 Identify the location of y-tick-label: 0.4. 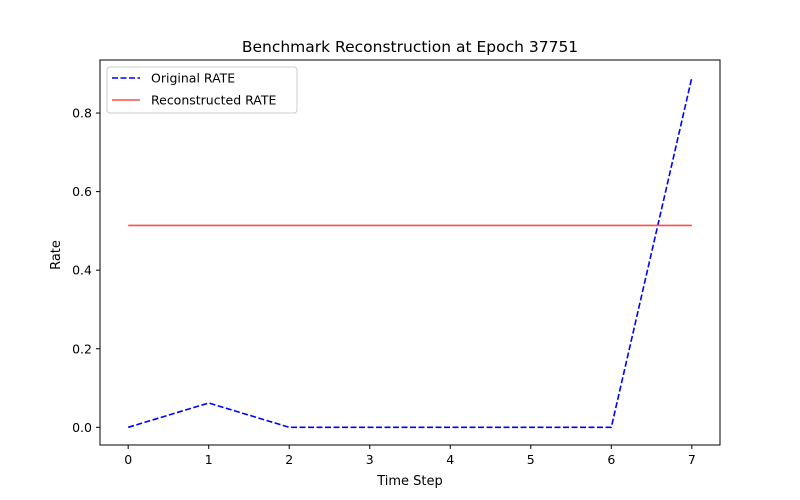
(82, 270).